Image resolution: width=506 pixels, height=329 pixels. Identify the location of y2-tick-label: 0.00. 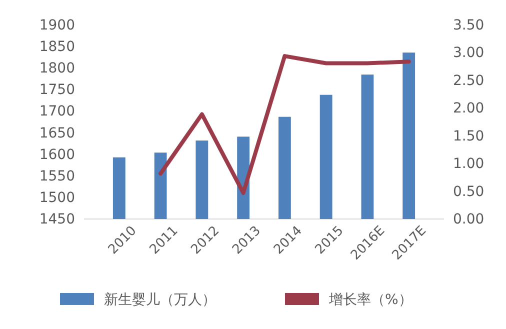
(468, 219).